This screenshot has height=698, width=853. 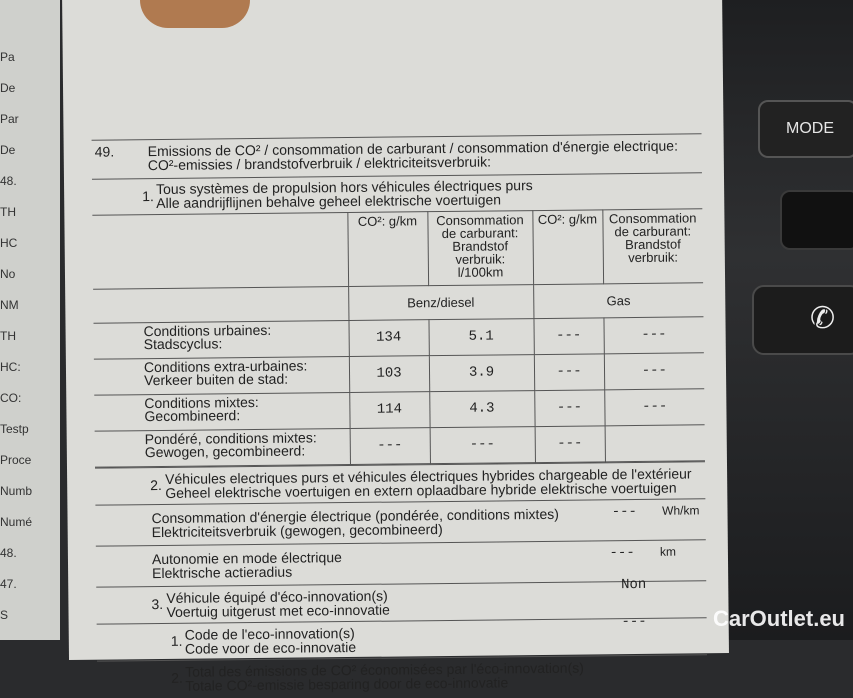 What do you see at coordinates (481, 337) in the screenshot?
I see `consumption-value: 5.1` at bounding box center [481, 337].